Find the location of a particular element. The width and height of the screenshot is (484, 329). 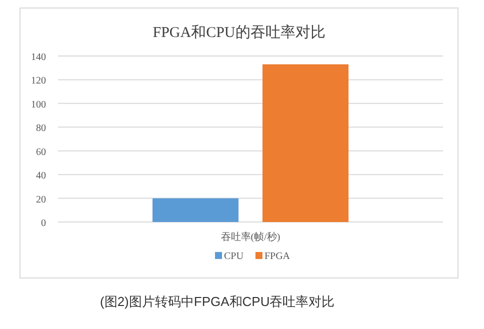

y-tick-label: 60 is located at coordinates (41, 152).